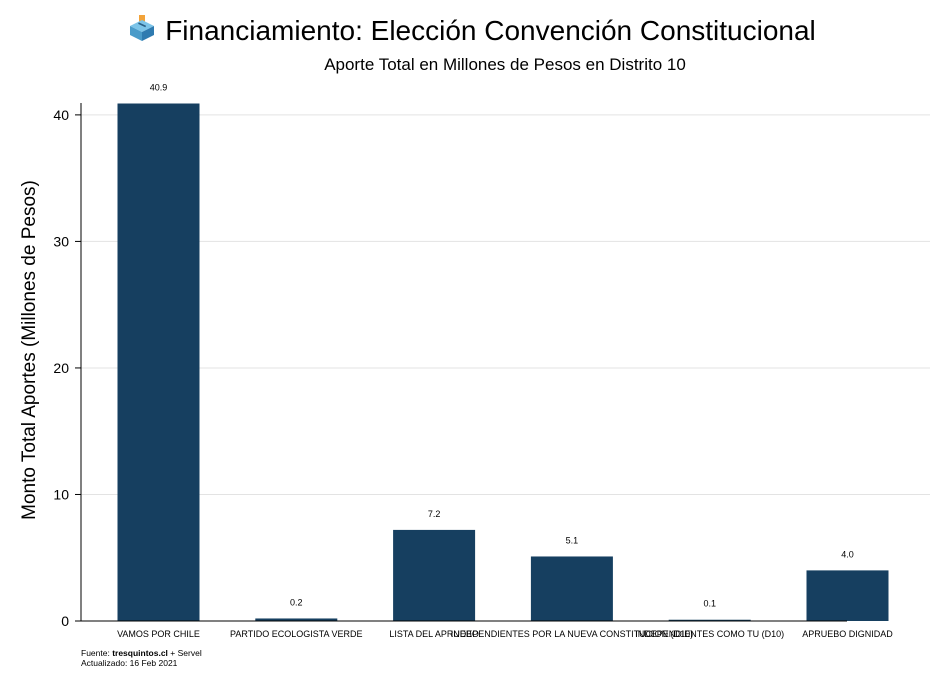  What do you see at coordinates (847, 554) in the screenshot?
I see `bar-value-label: 4.0` at bounding box center [847, 554].